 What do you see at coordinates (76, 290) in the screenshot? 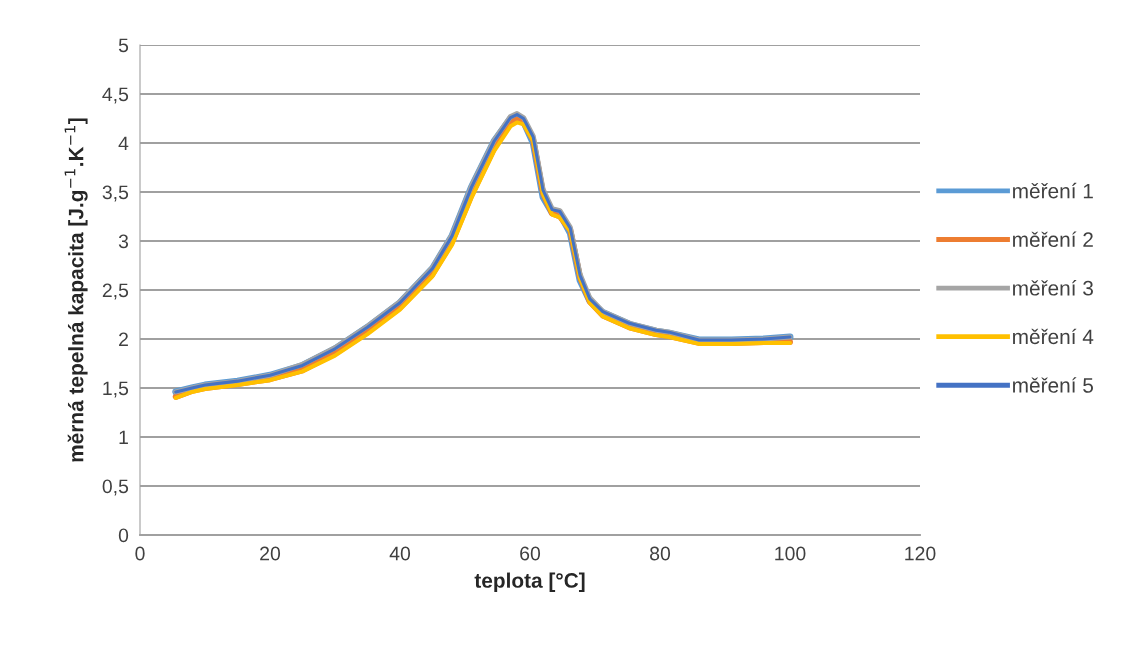
I see `y-axis-title: měrná tepelná kapacita [J.g$^{−1}$.K$^{−1}$]` at bounding box center [76, 290].